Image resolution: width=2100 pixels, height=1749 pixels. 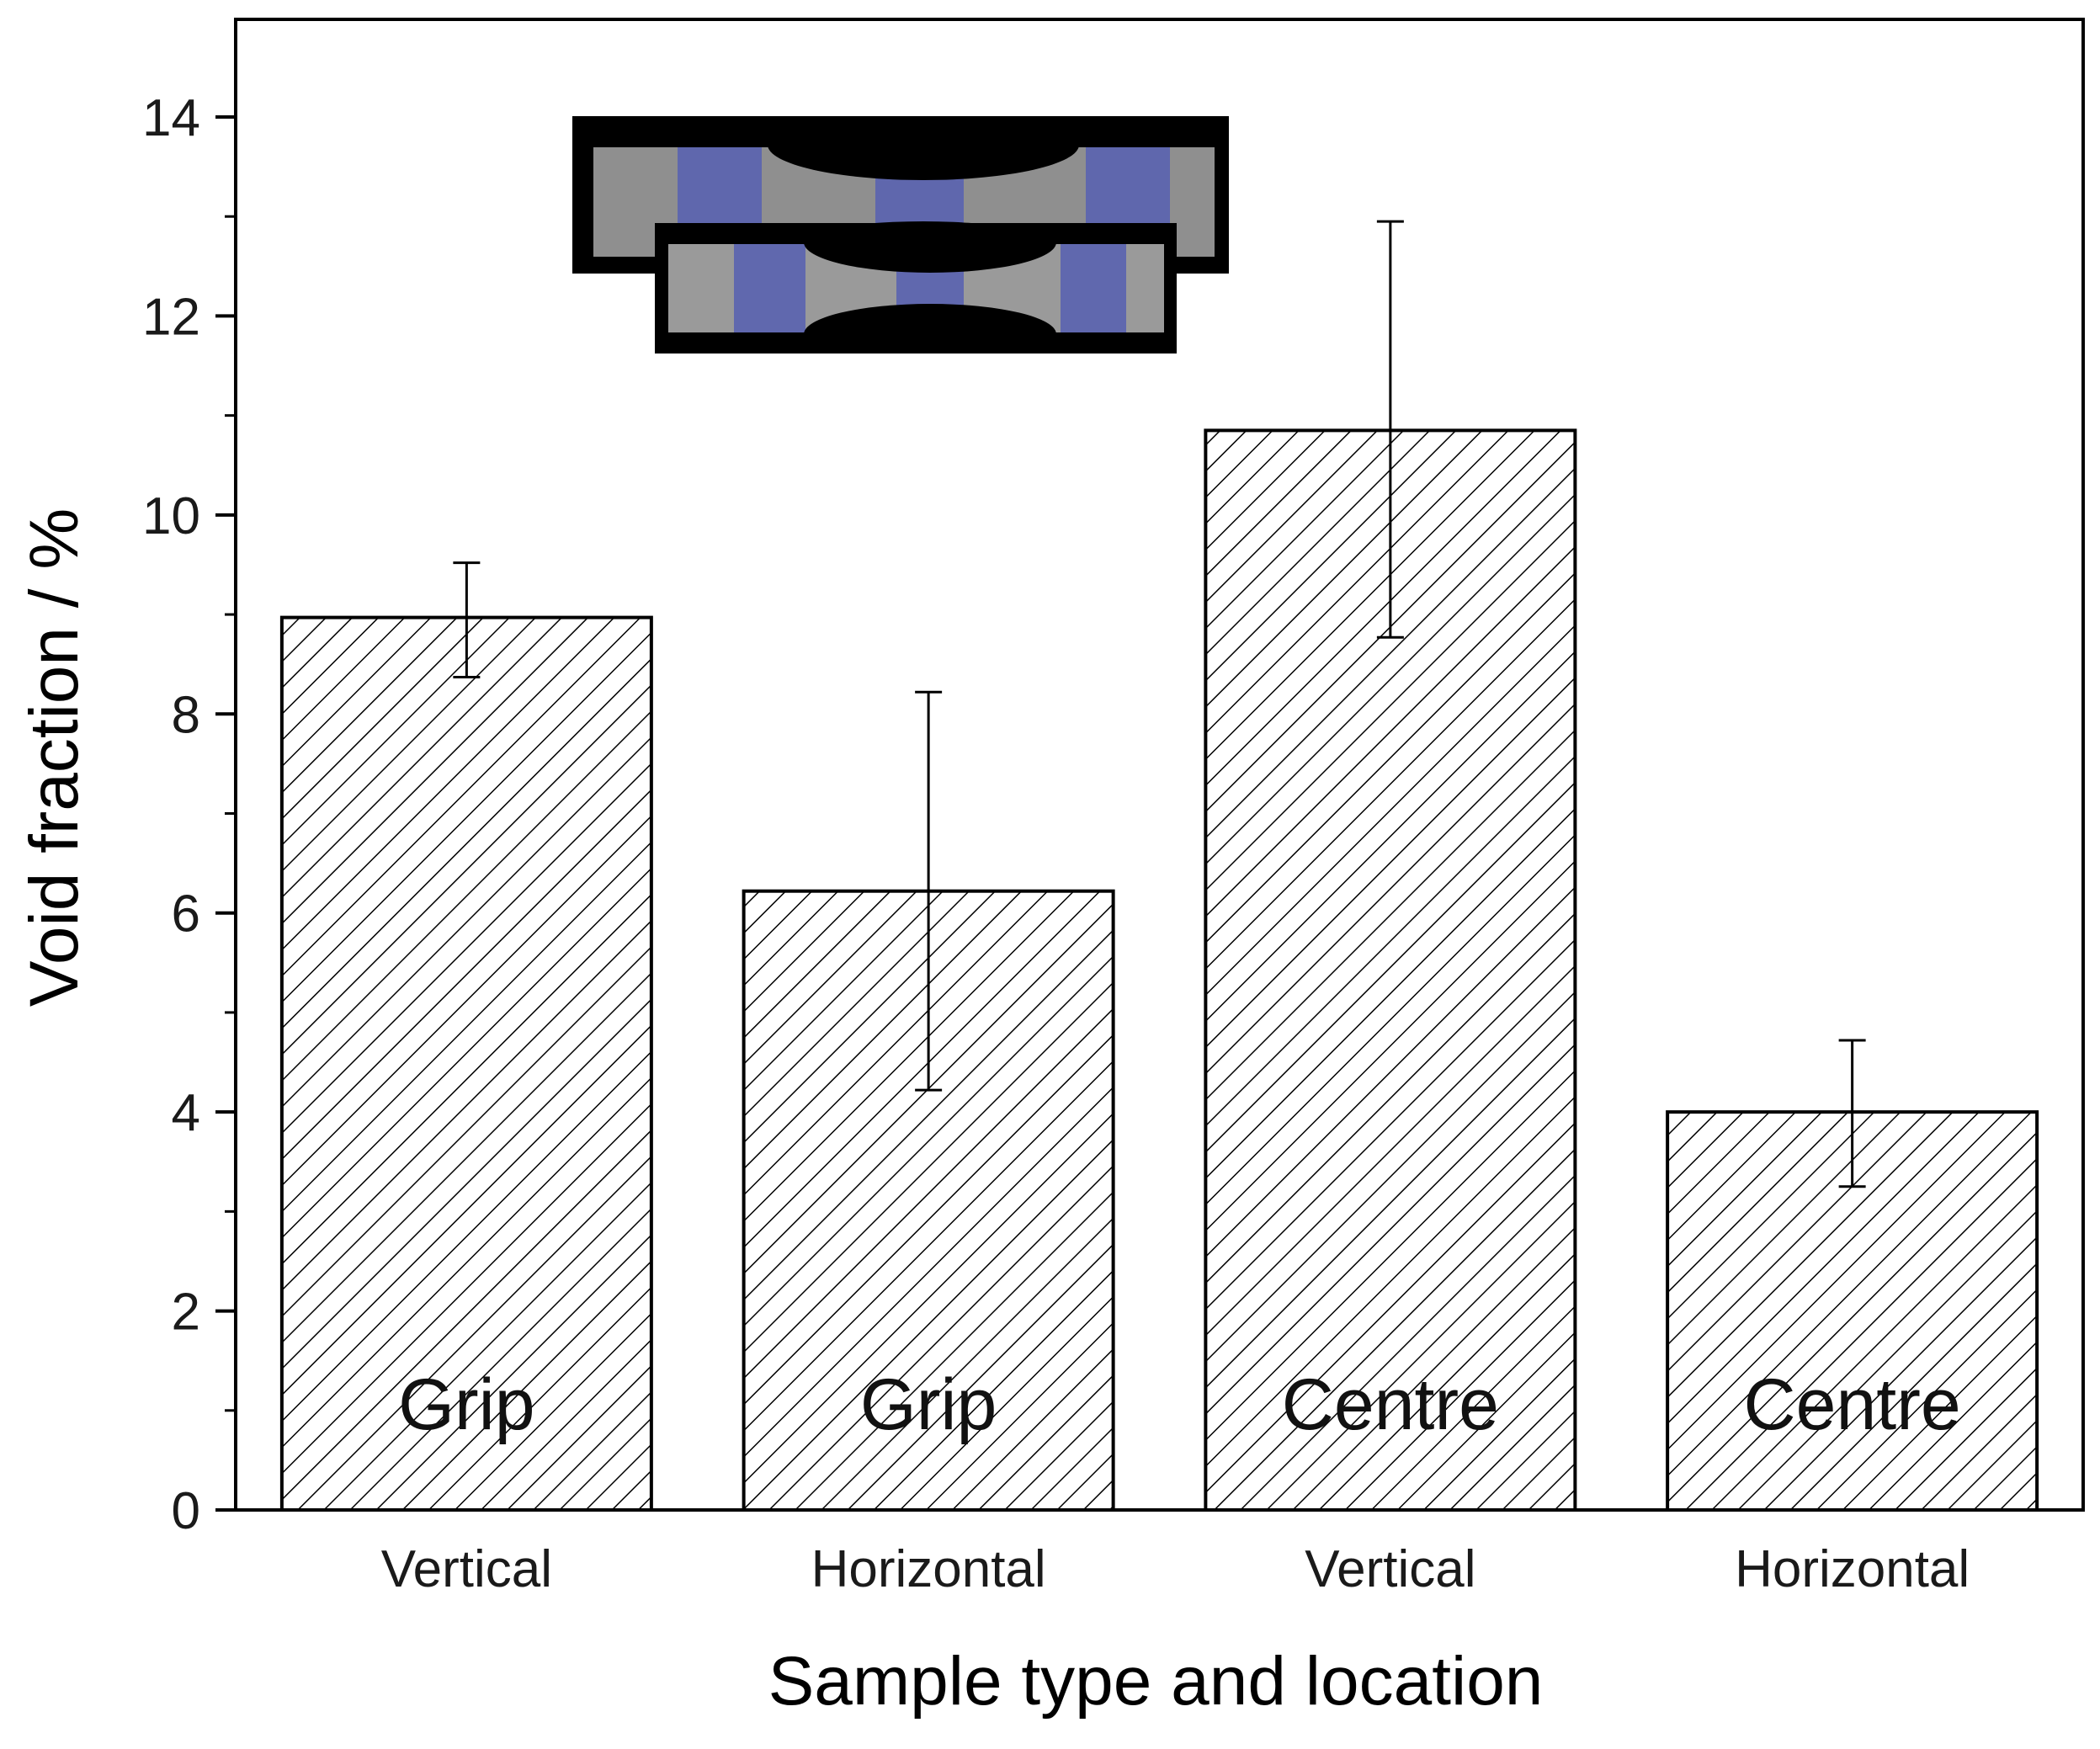 What do you see at coordinates (171, 118) in the screenshot?
I see `y-tick-label: 14` at bounding box center [171, 118].